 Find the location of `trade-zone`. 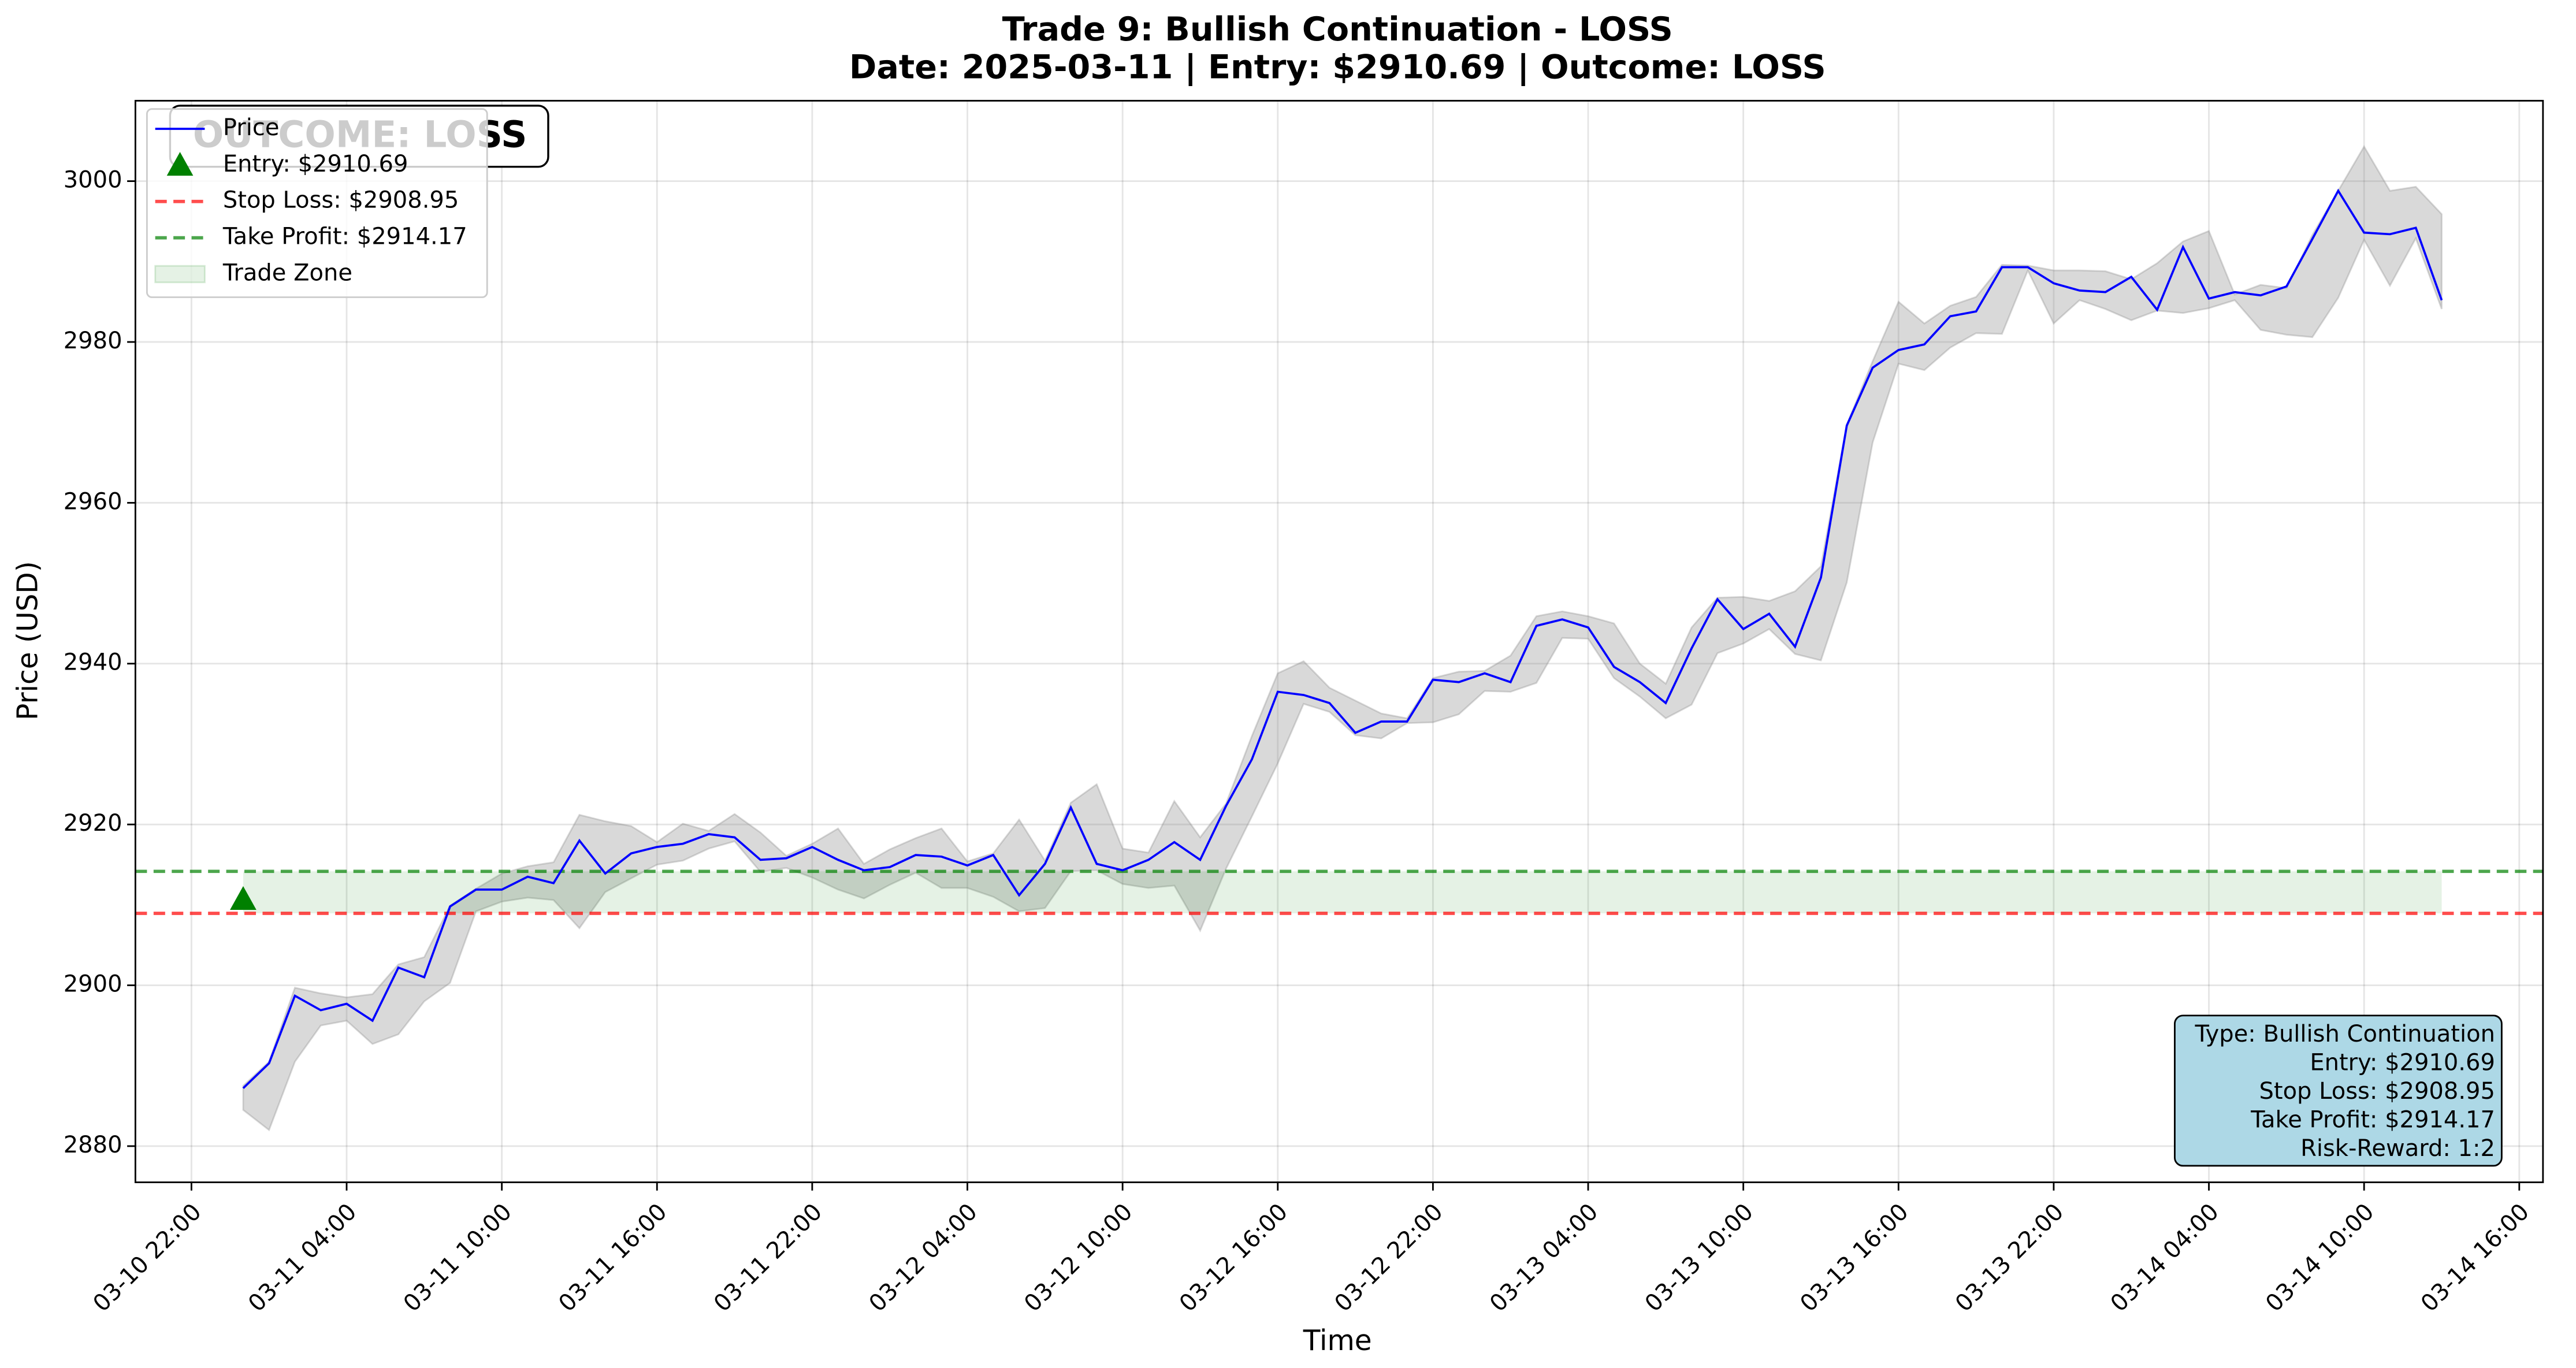

trade-zone is located at coordinates (1343, 892).